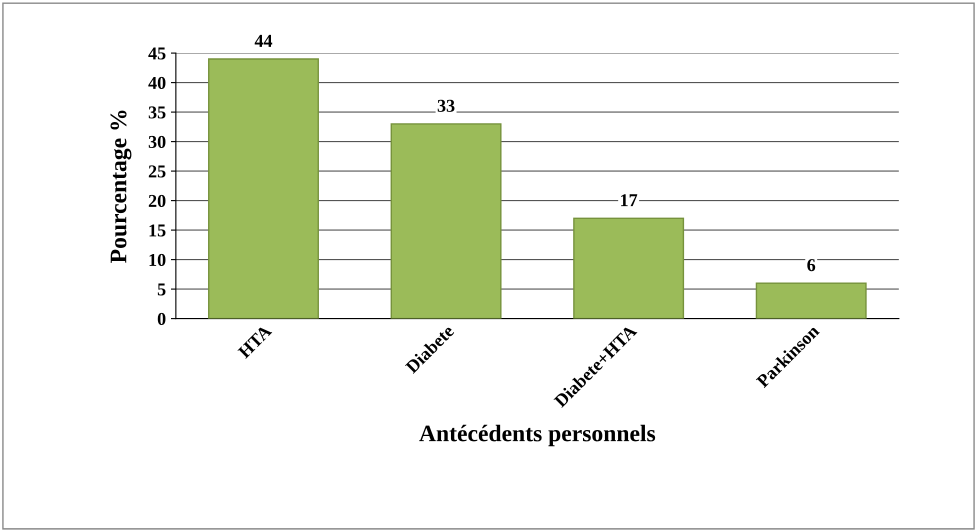  I want to click on y-tick-label: 40, so click(157, 83).